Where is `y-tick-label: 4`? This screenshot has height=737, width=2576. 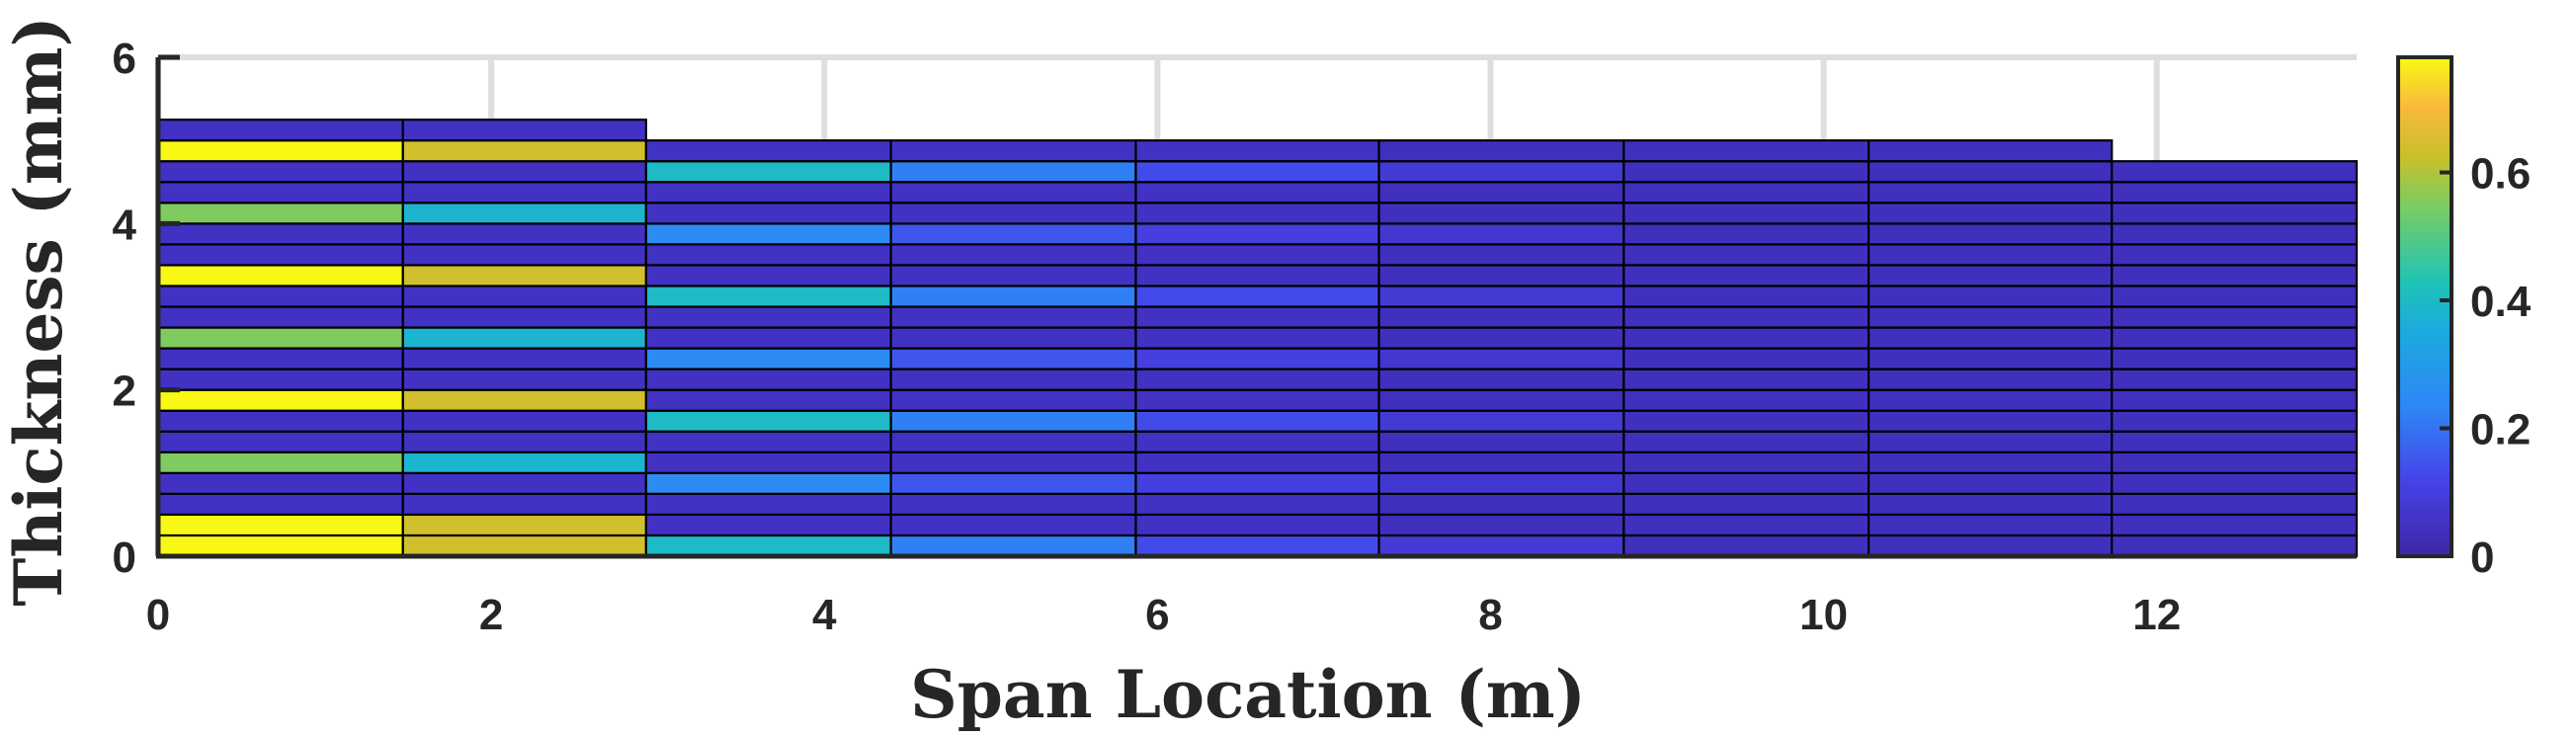 y-tick-label: 4 is located at coordinates (125, 225).